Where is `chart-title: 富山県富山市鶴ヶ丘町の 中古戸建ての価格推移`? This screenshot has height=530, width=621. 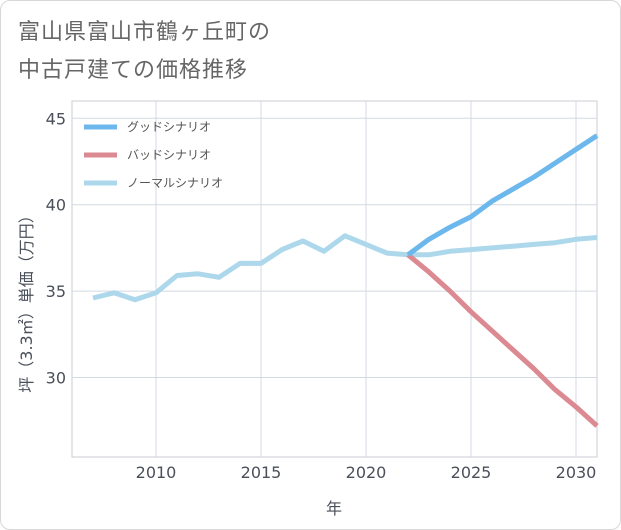
chart-title: 富山県富山市鶴ヶ丘町の 中古戸建ての価格推移 is located at coordinates (298, 52).